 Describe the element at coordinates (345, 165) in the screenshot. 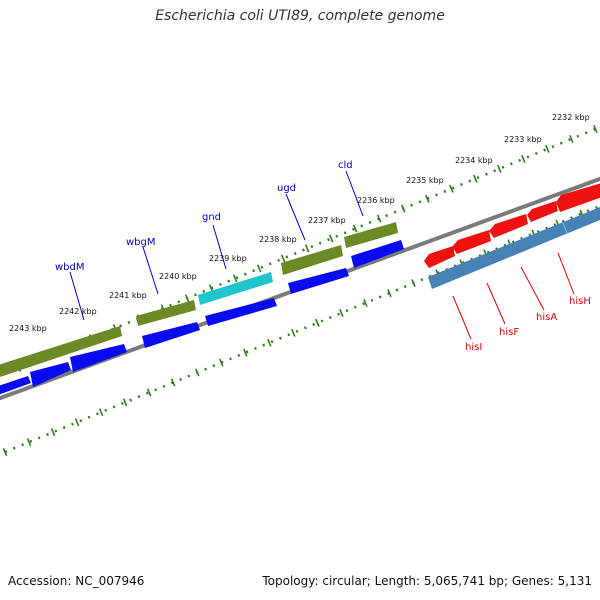

I see `gene-label-cld: cld` at that location.